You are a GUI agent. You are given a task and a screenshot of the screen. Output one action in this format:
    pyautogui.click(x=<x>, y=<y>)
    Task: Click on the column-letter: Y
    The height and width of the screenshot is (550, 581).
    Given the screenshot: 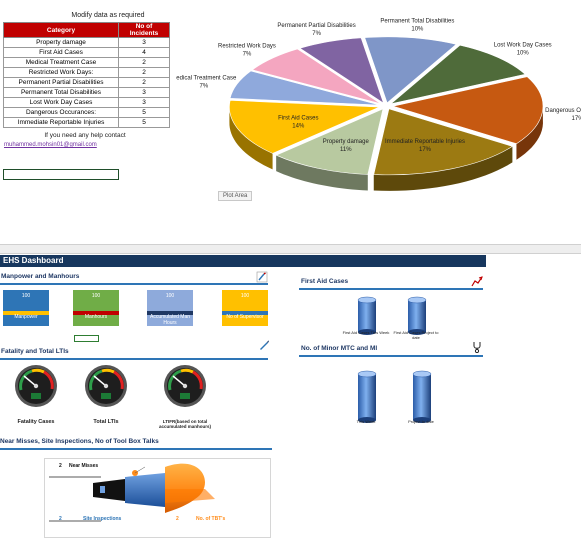 What is the action you would take?
    pyautogui.click(x=343, y=253)
    